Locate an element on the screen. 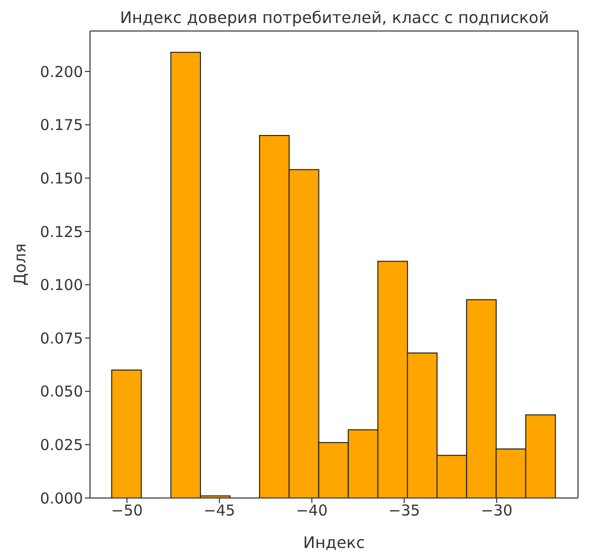 The width and height of the screenshot is (589, 554). x-tick-label: −40 is located at coordinates (312, 511).